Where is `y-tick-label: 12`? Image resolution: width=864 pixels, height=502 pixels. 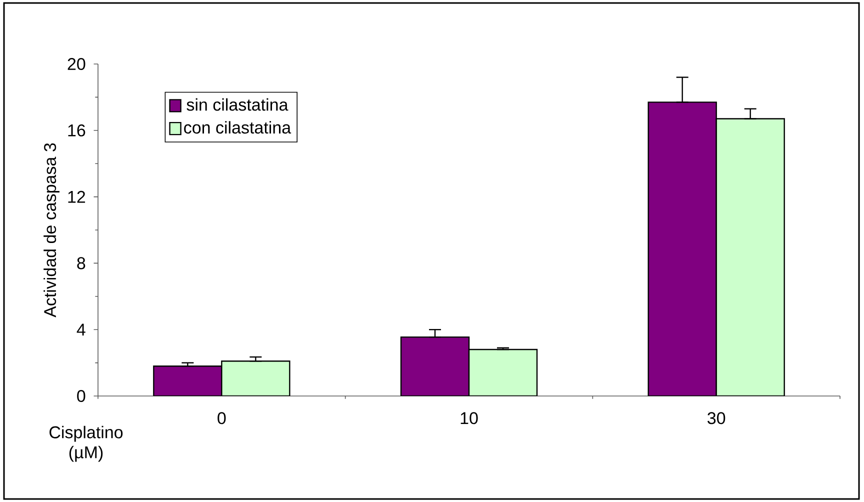 y-tick-label: 12 is located at coordinates (77, 196).